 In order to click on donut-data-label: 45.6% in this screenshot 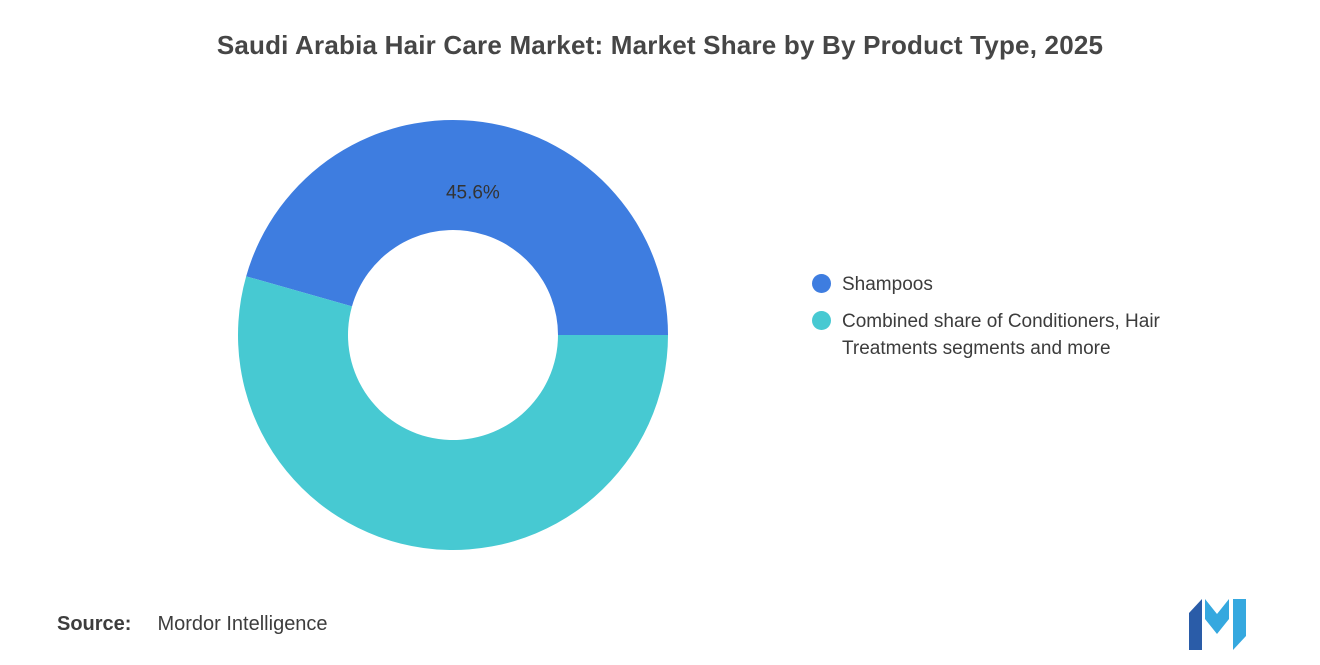, I will do `click(473, 192)`.